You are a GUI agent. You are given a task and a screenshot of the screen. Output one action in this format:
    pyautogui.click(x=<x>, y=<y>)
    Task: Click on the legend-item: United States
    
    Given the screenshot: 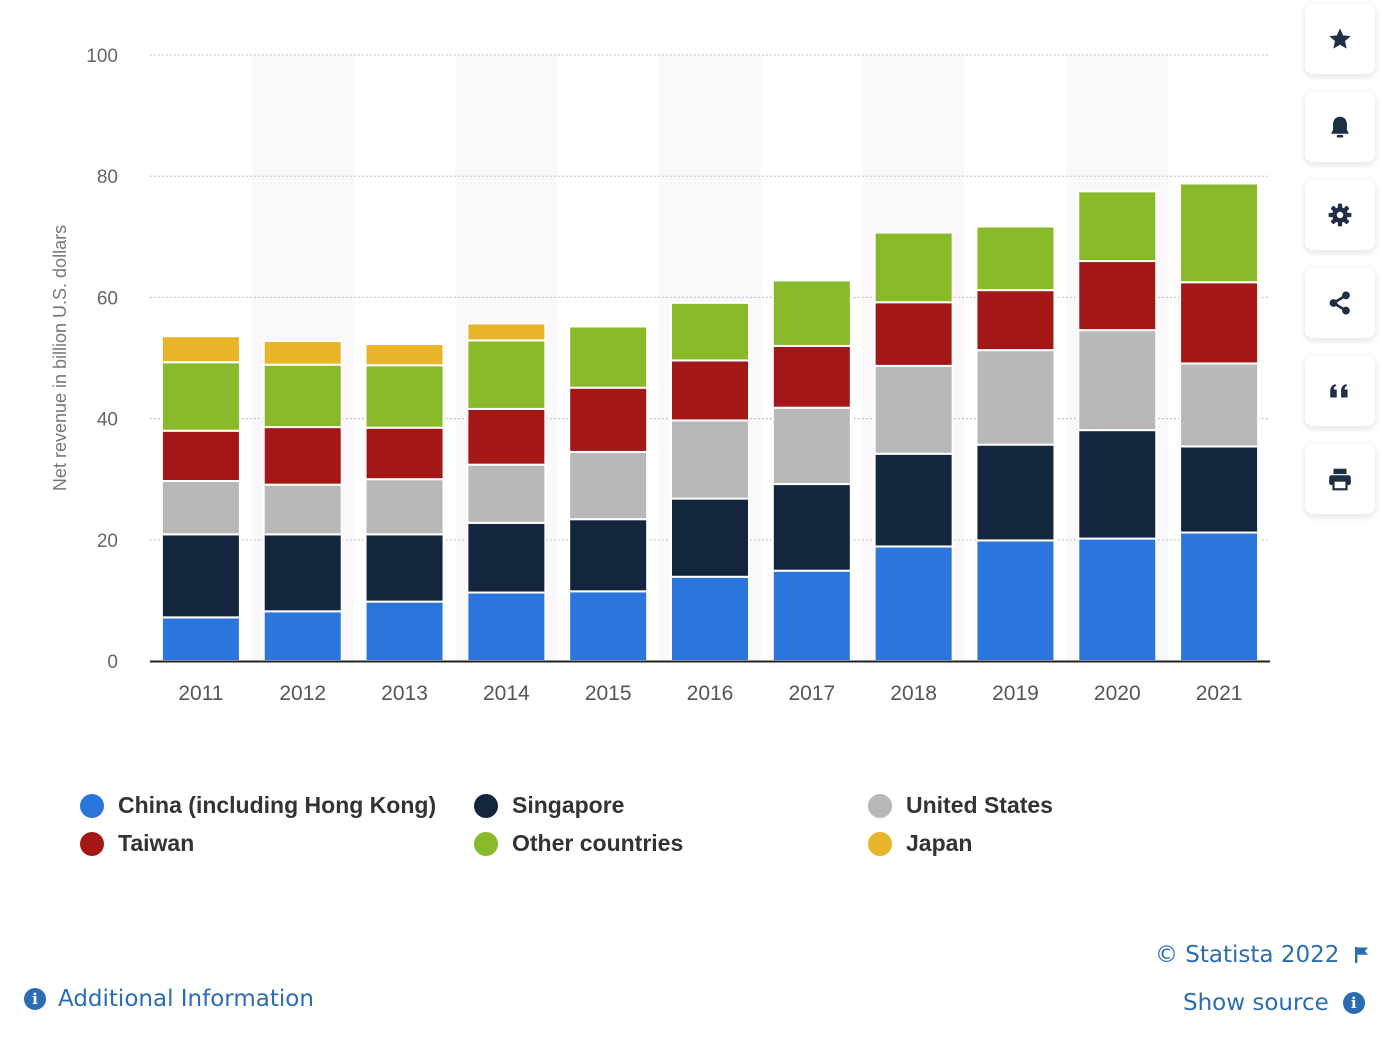 What is the action you would take?
    pyautogui.click(x=960, y=805)
    